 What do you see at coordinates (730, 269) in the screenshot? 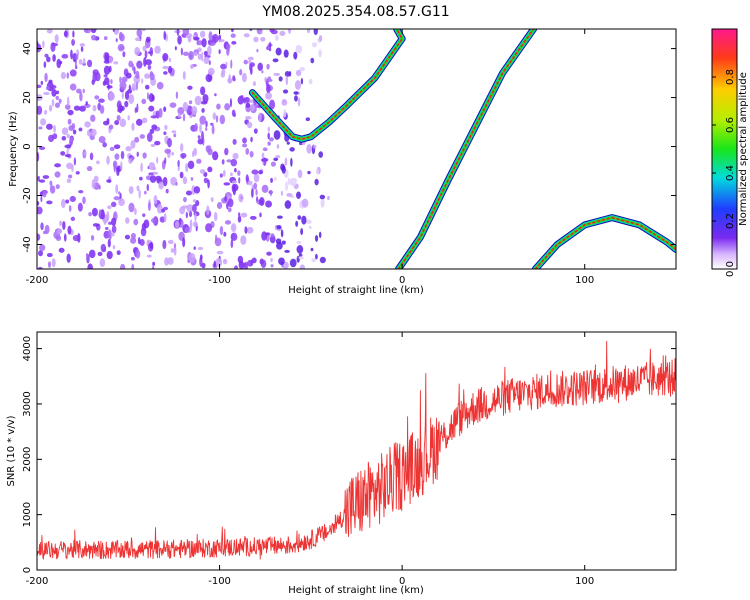
I see `colorbar-tick-label: 0.0` at bounding box center [730, 269].